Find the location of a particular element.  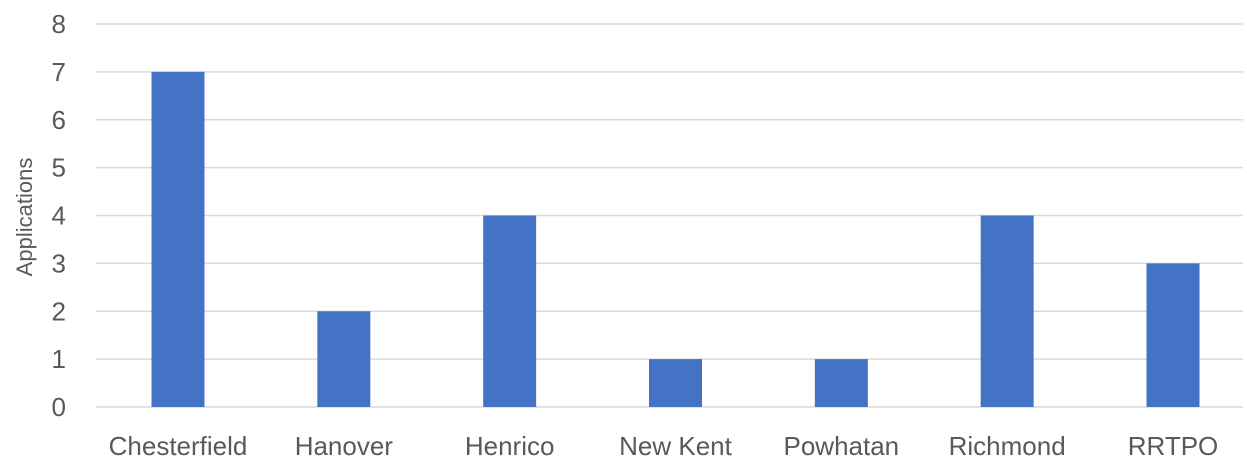

y-axis-ticks: 0 1 2 3 4 5 6 7 8 is located at coordinates (59, 215).